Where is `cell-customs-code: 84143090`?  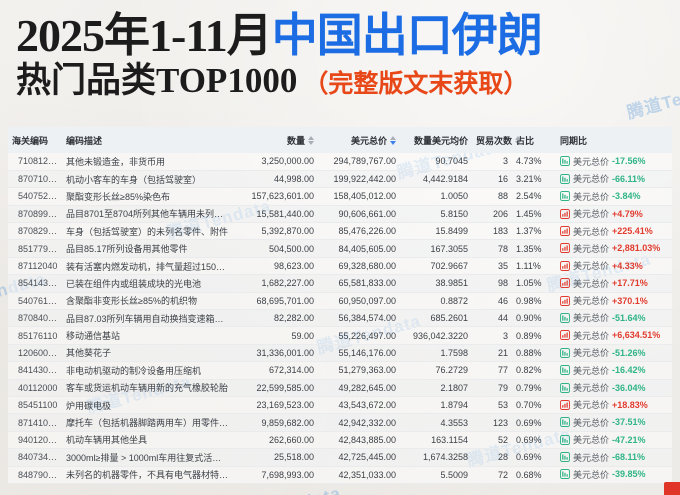
cell-customs-code: 84143090 is located at coordinates (35, 370).